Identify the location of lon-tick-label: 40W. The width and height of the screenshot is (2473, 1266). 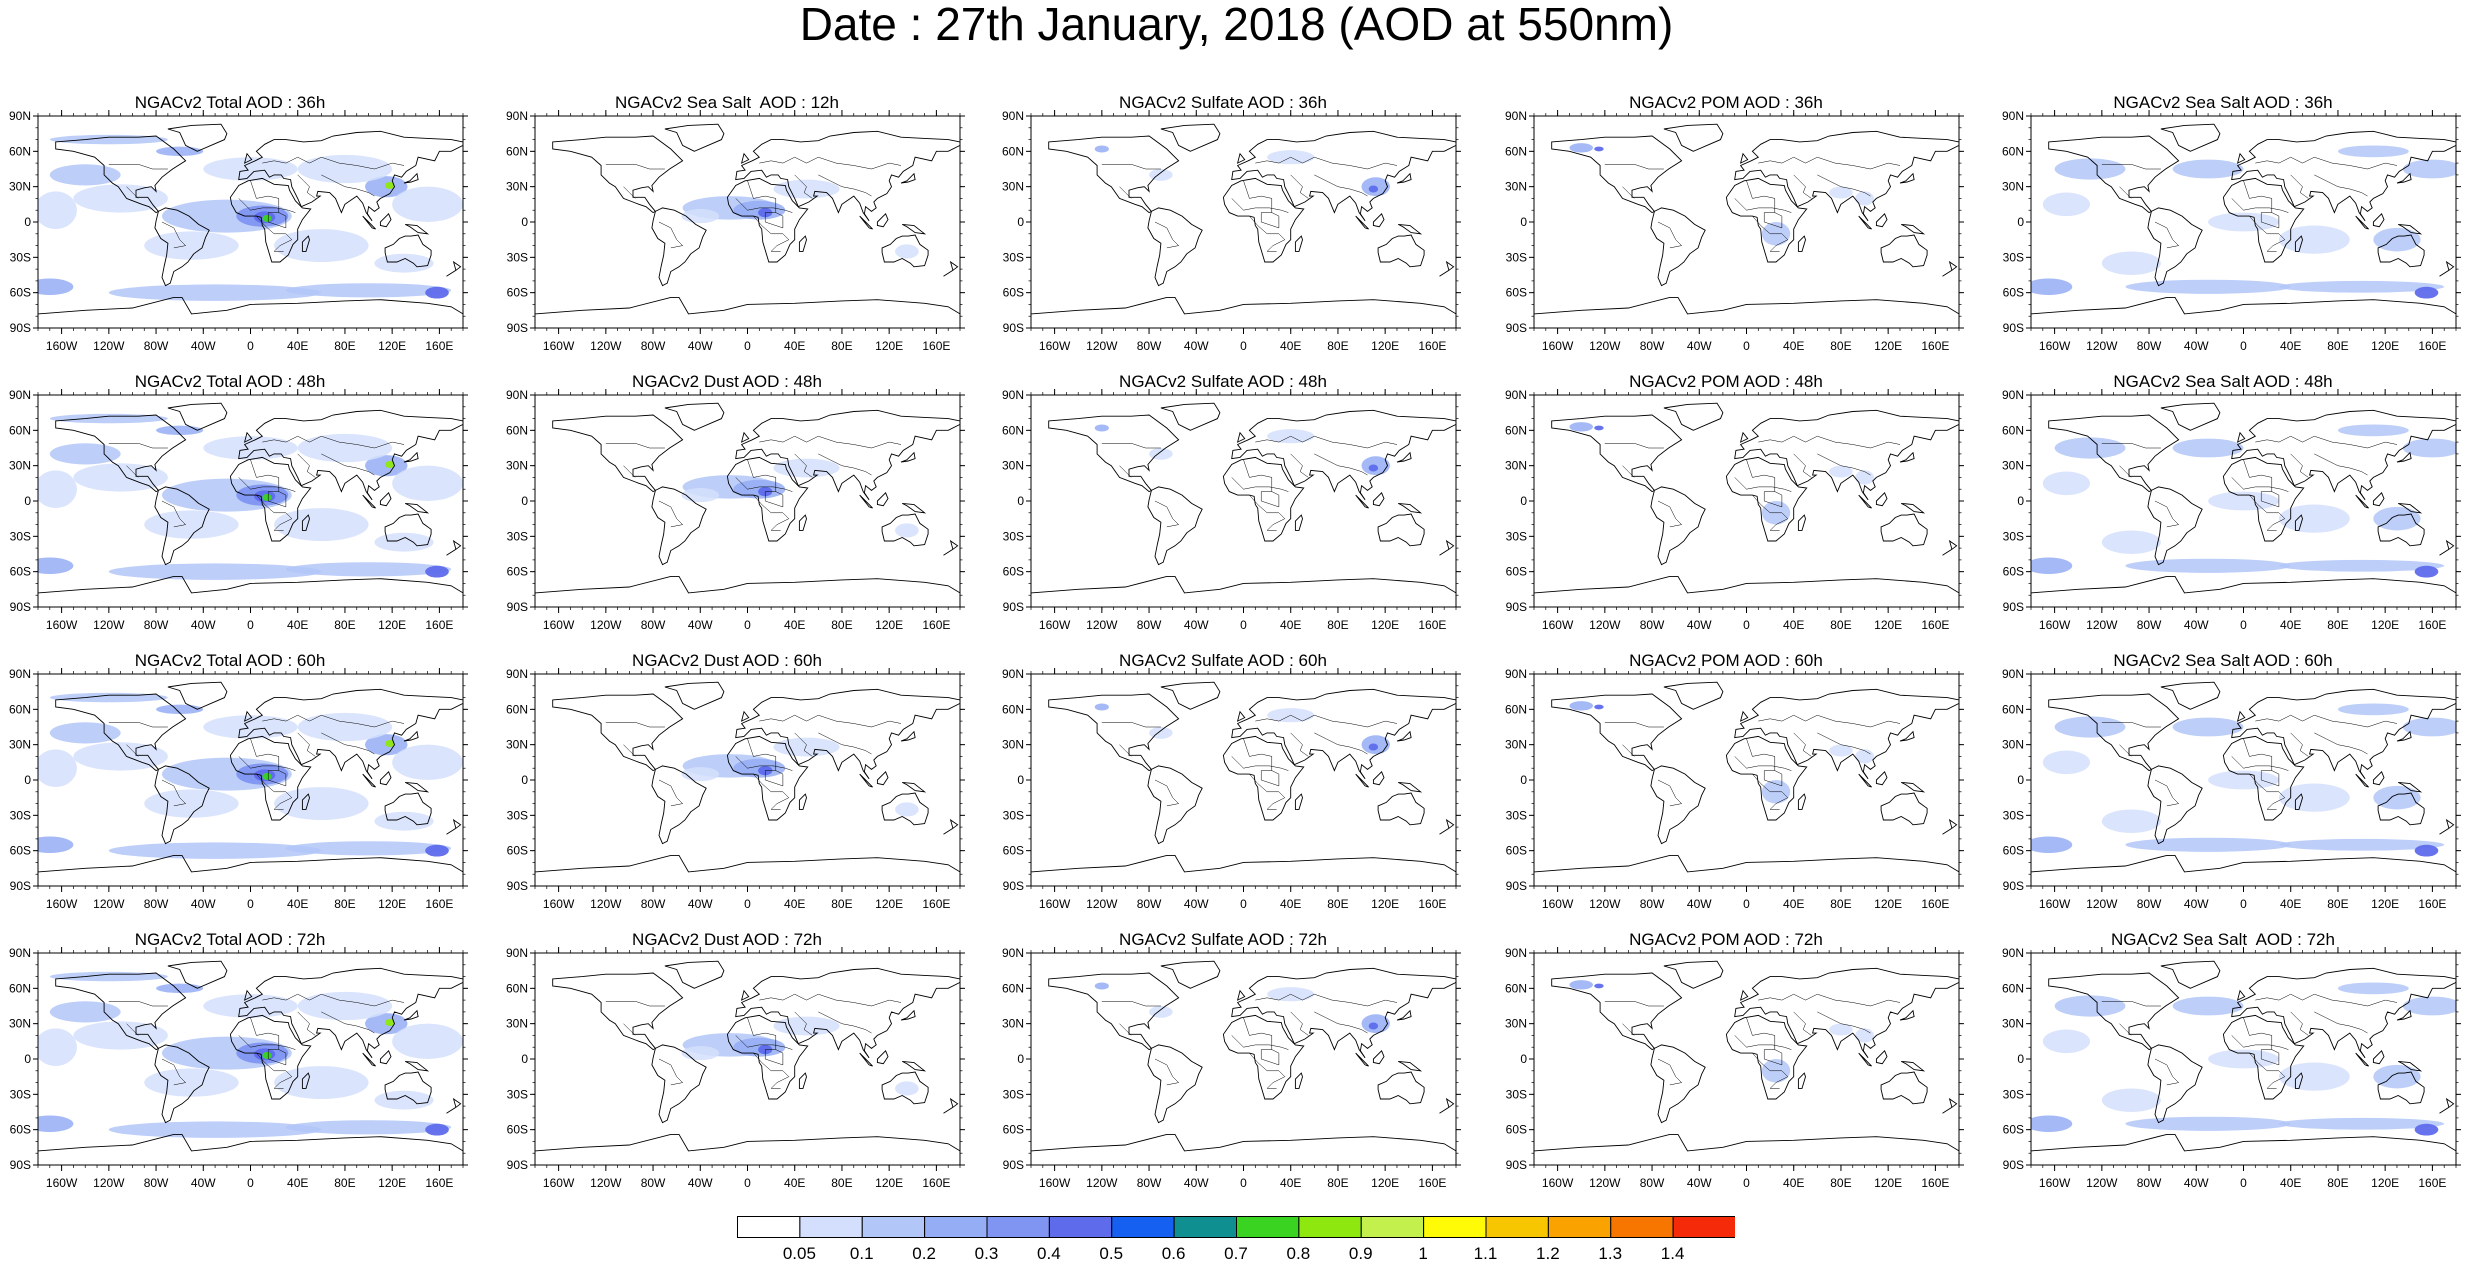
(700, 904).